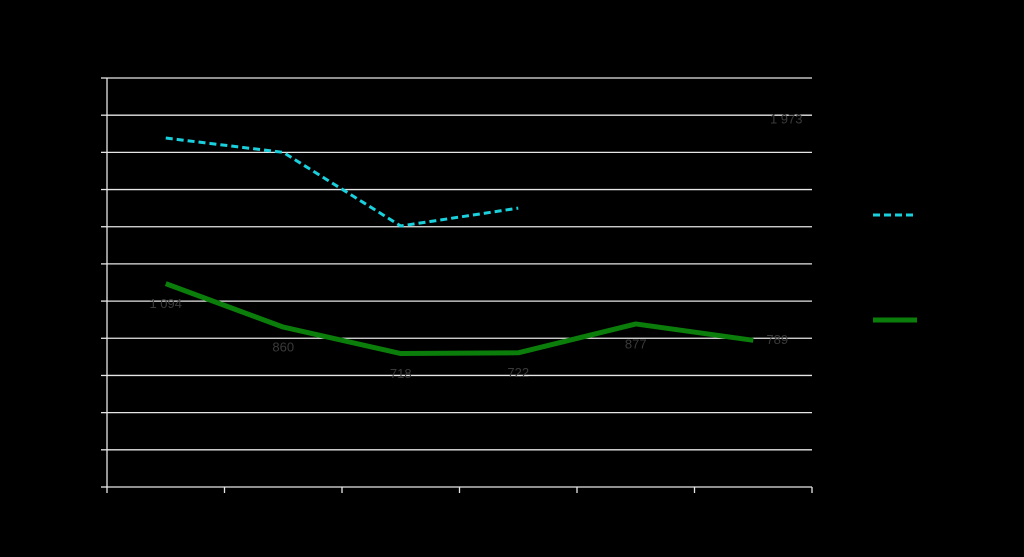 The height and width of the screenshot is (557, 1024). What do you see at coordinates (401, 373) in the screenshot?
I see `data-label: 718` at bounding box center [401, 373].